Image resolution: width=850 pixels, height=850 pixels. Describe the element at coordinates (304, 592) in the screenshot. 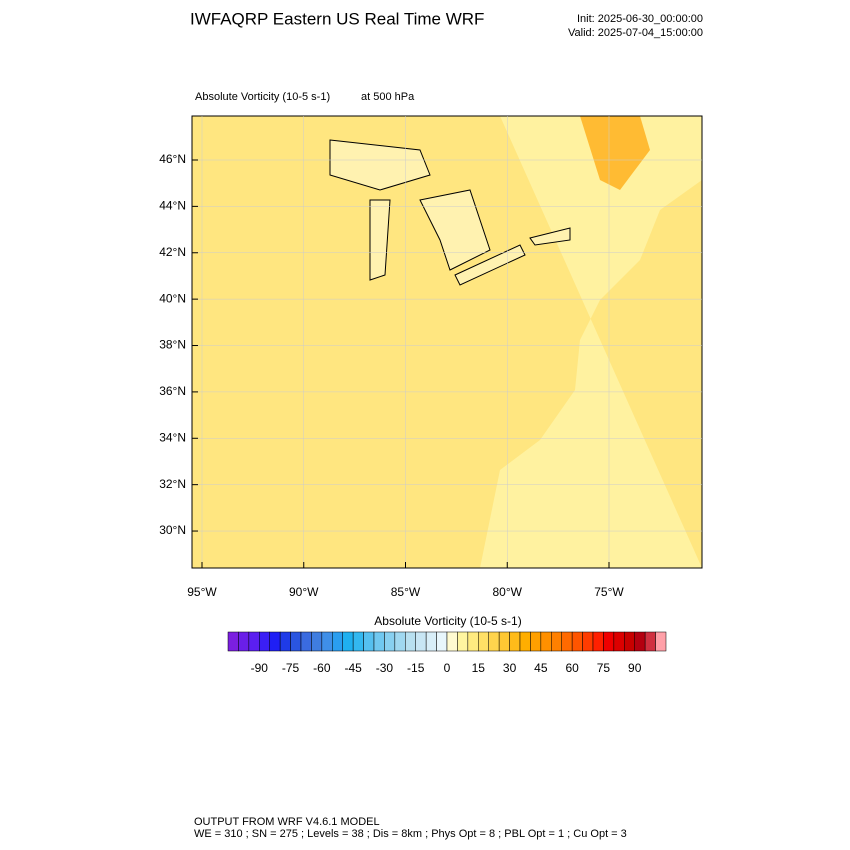

I see `lon-tick-label: 90°W` at that location.